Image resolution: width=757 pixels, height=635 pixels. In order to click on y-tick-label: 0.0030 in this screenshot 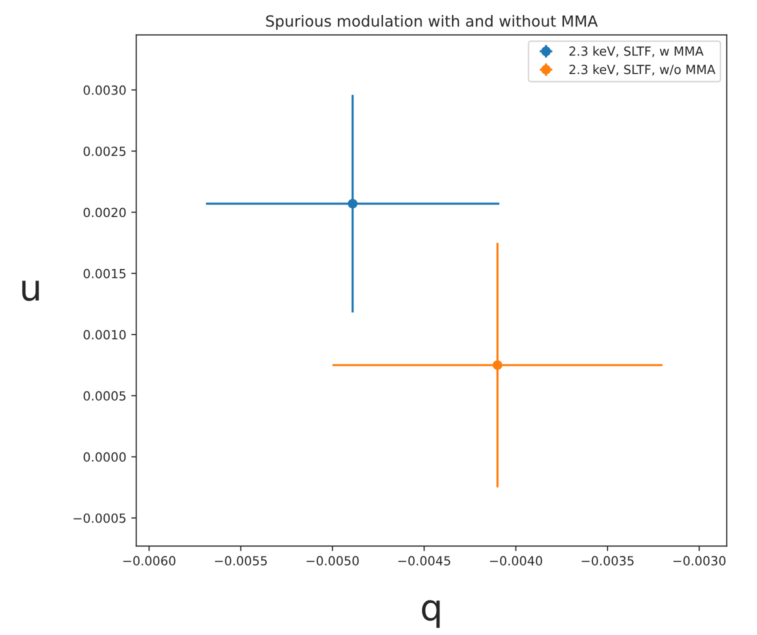, I will do `click(105, 90)`.